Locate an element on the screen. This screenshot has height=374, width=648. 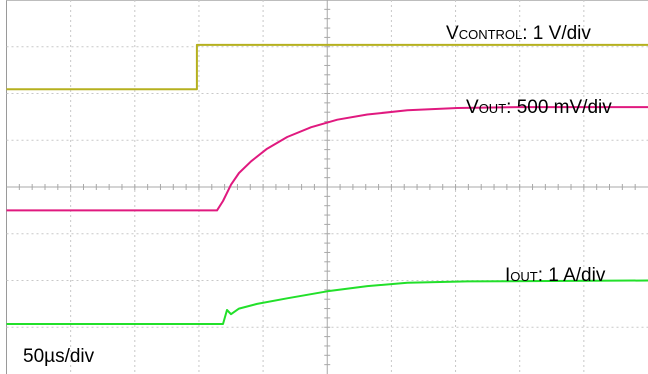
iout-label-main: I is located at coordinates (507, 275).